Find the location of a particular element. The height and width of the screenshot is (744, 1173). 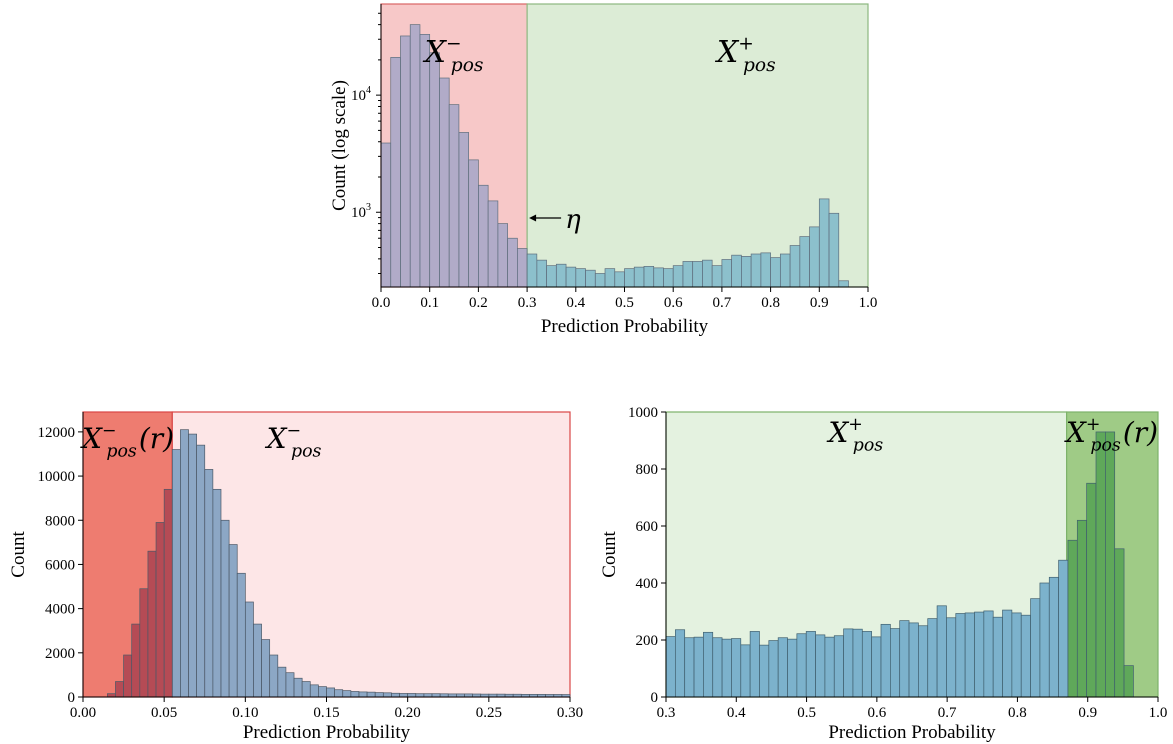

y-tick-label: 1000 is located at coordinates (643, 413).